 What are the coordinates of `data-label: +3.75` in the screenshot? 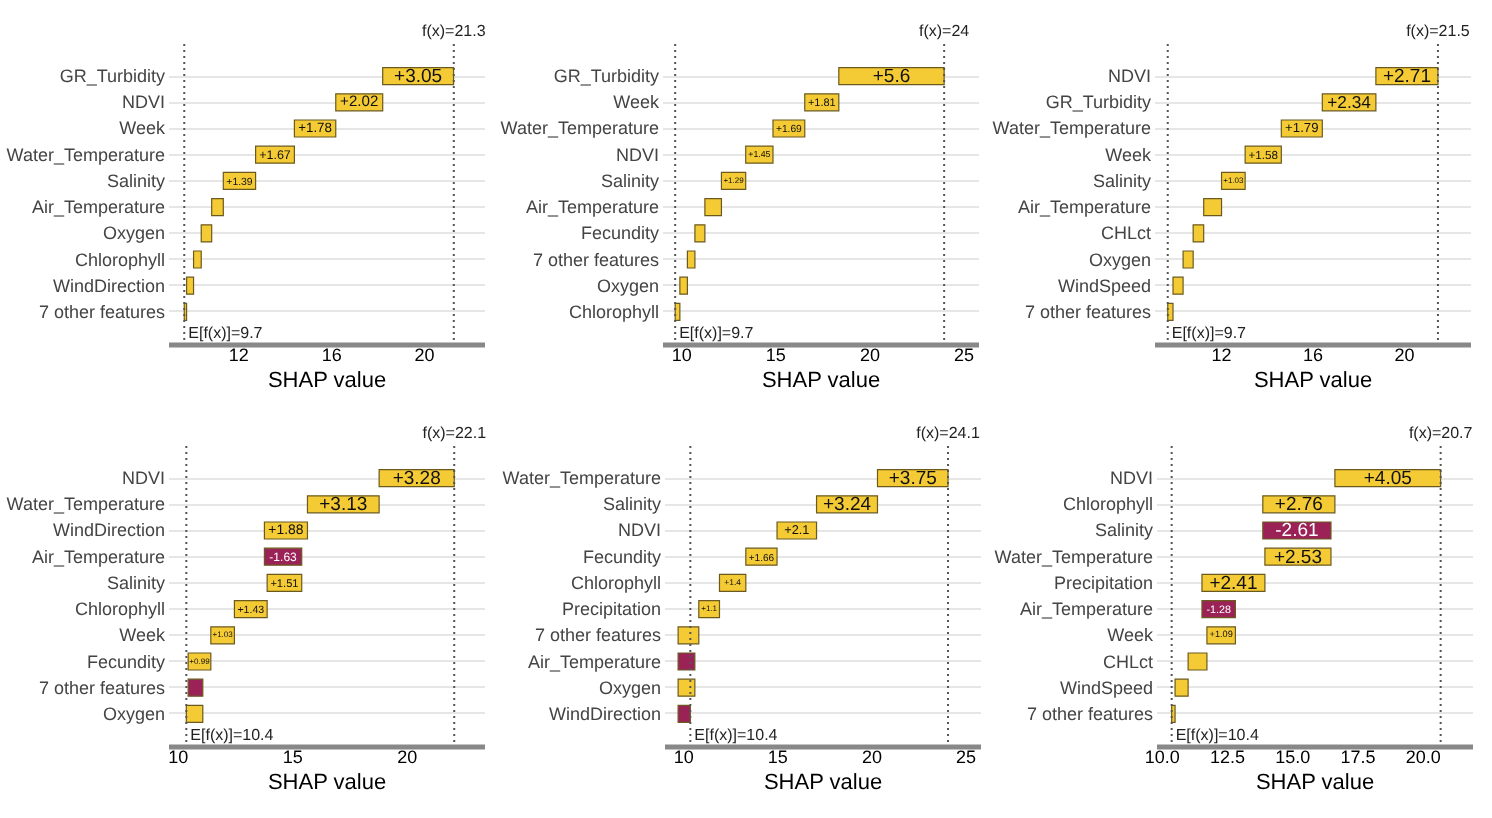 It's located at (912, 479).